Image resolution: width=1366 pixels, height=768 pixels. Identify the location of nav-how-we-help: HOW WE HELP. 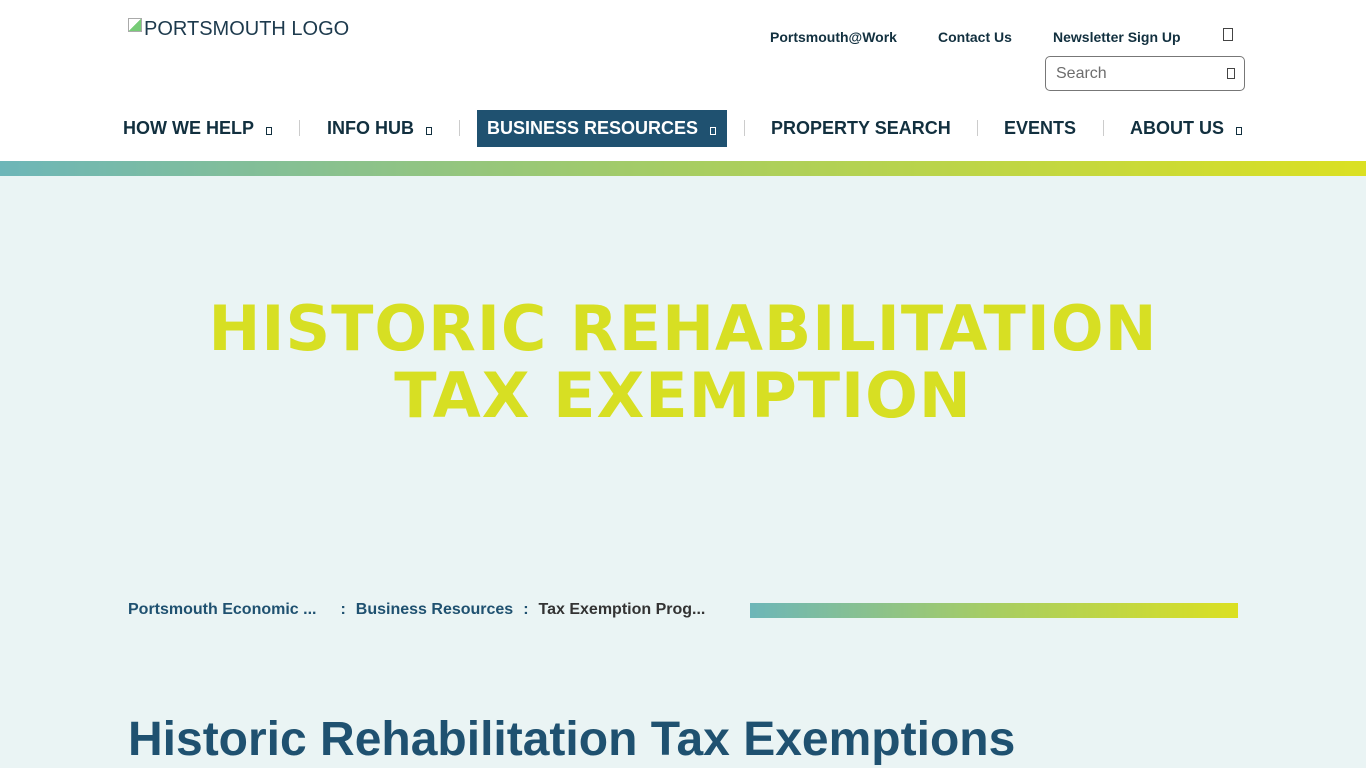
(197, 128).